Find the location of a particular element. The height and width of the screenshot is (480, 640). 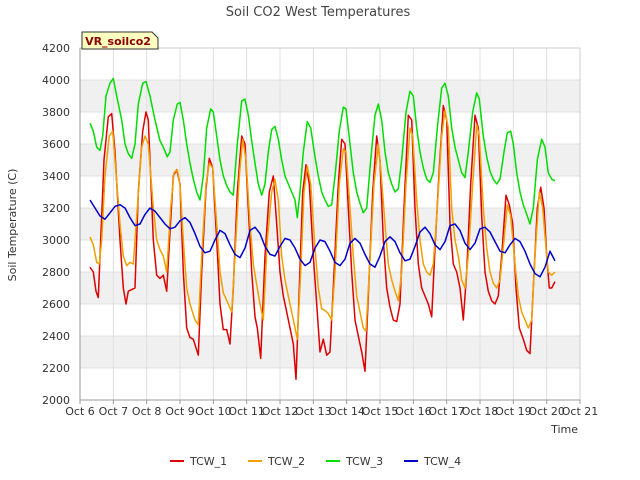

y-tick-label: 2000 is located at coordinates (56, 400).